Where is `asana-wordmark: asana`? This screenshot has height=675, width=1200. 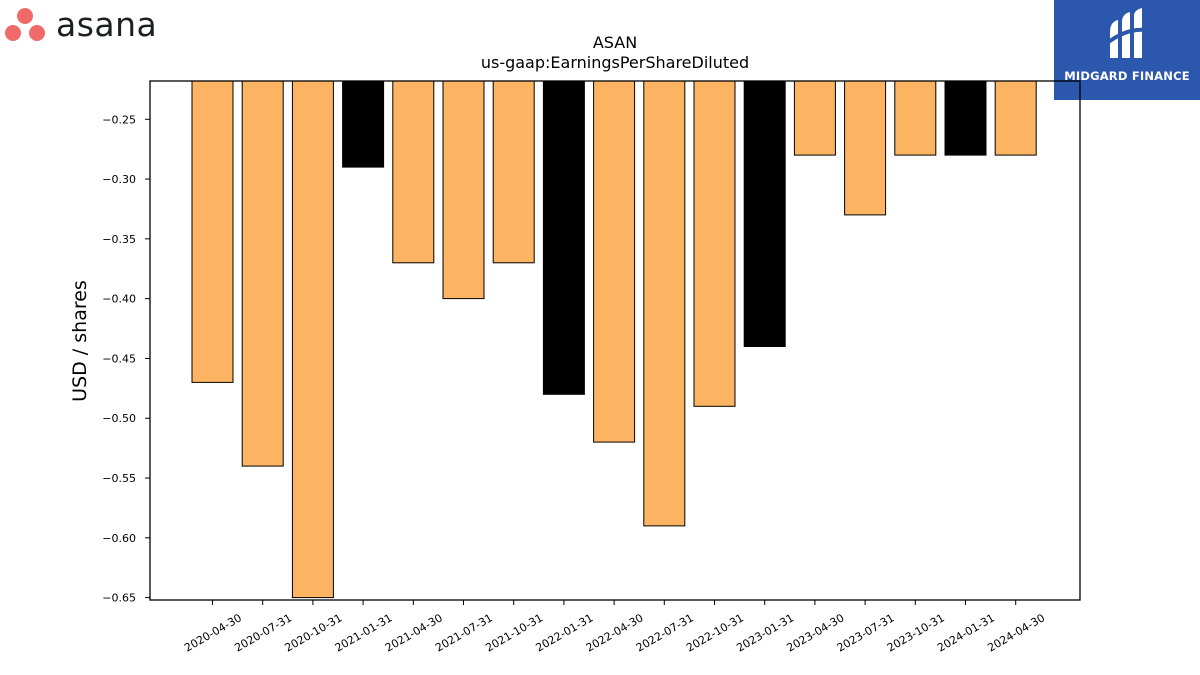
asana-wordmark: asana is located at coordinates (107, 24).